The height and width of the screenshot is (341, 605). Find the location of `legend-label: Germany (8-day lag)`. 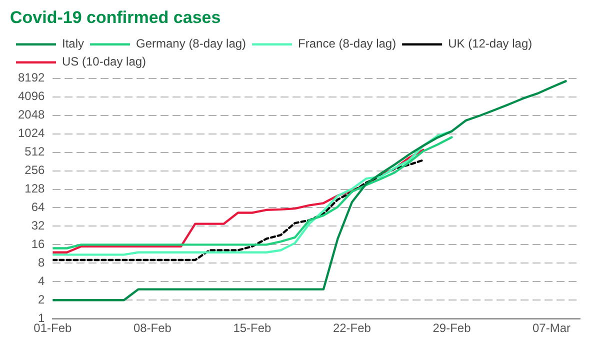

legend-label: Germany (8-day lag) is located at coordinates (191, 43).